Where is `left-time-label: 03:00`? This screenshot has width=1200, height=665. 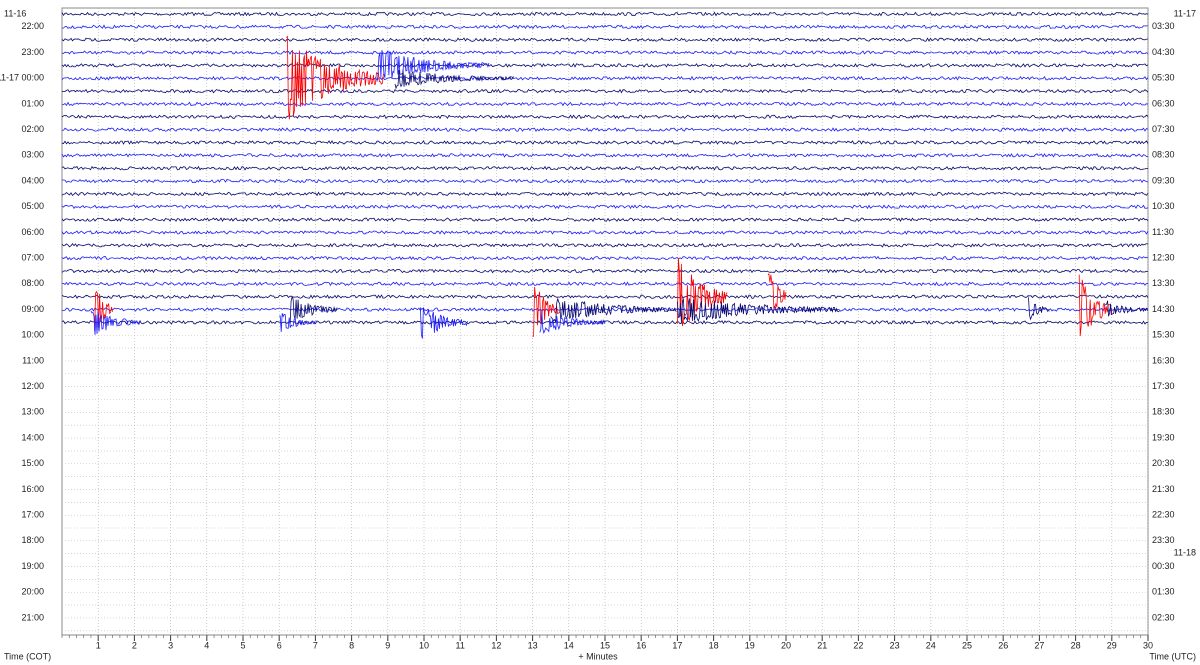 left-time-label: 03:00 is located at coordinates (32, 155).